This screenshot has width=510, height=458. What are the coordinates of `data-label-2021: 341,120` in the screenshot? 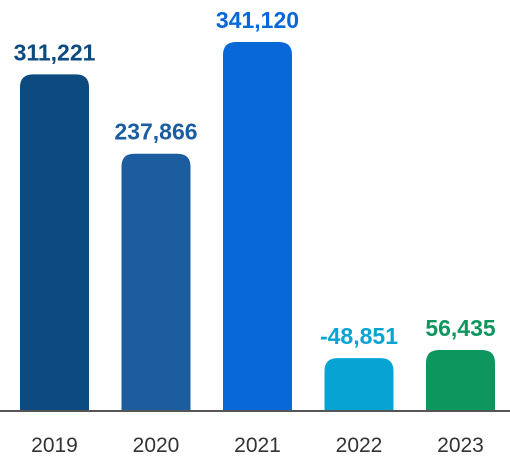 It's located at (257, 20).